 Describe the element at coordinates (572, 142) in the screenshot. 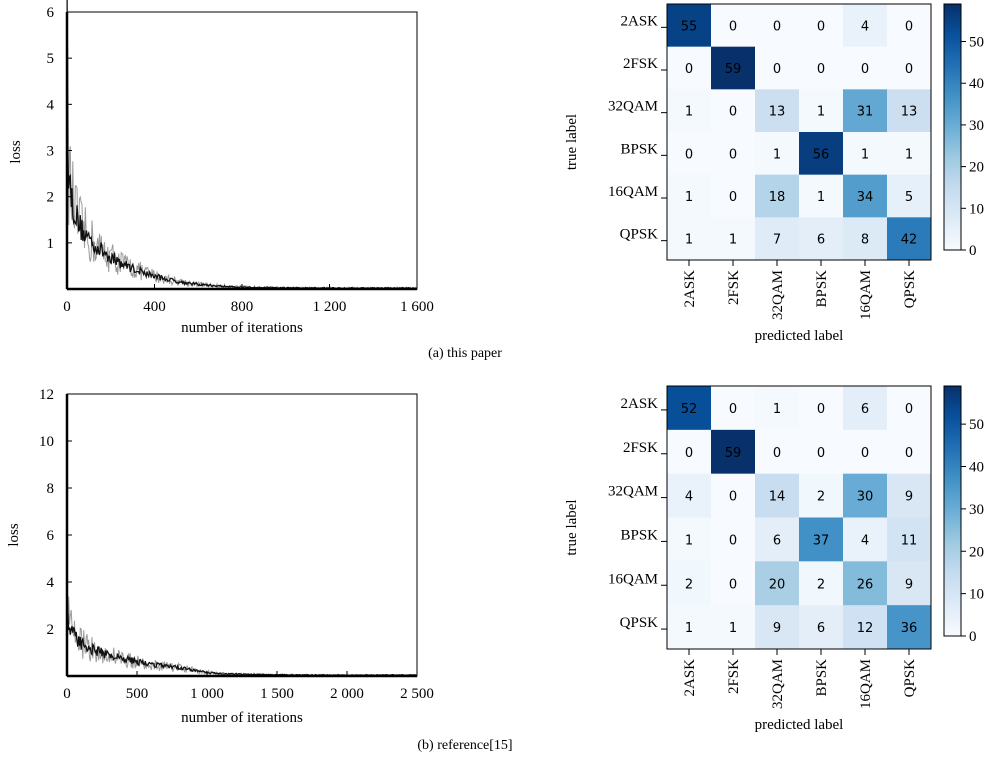

I see `y-axis-label: true label` at that location.